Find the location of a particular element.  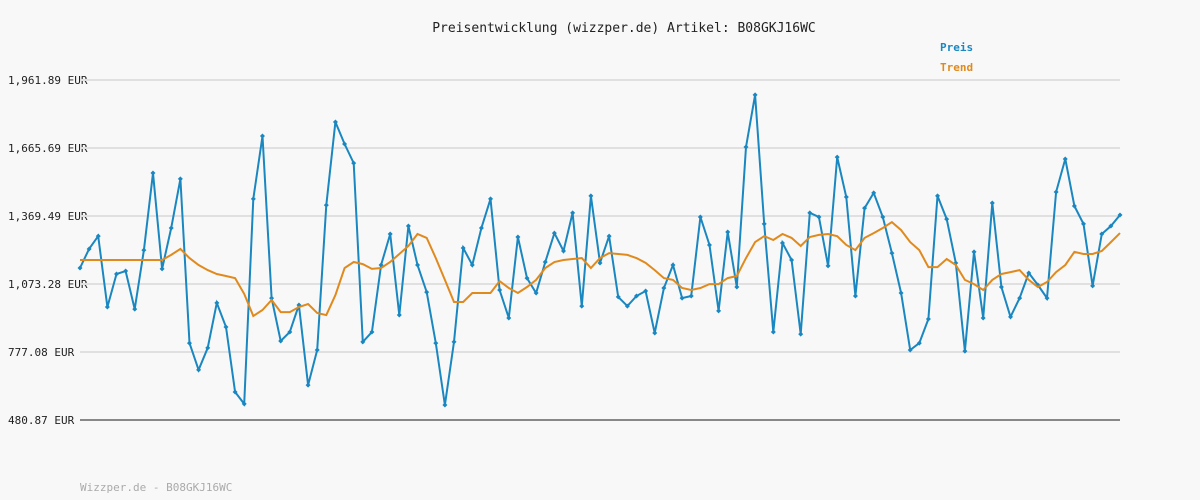

y-tick-label: 1,073.28 EUR is located at coordinates (48, 284).